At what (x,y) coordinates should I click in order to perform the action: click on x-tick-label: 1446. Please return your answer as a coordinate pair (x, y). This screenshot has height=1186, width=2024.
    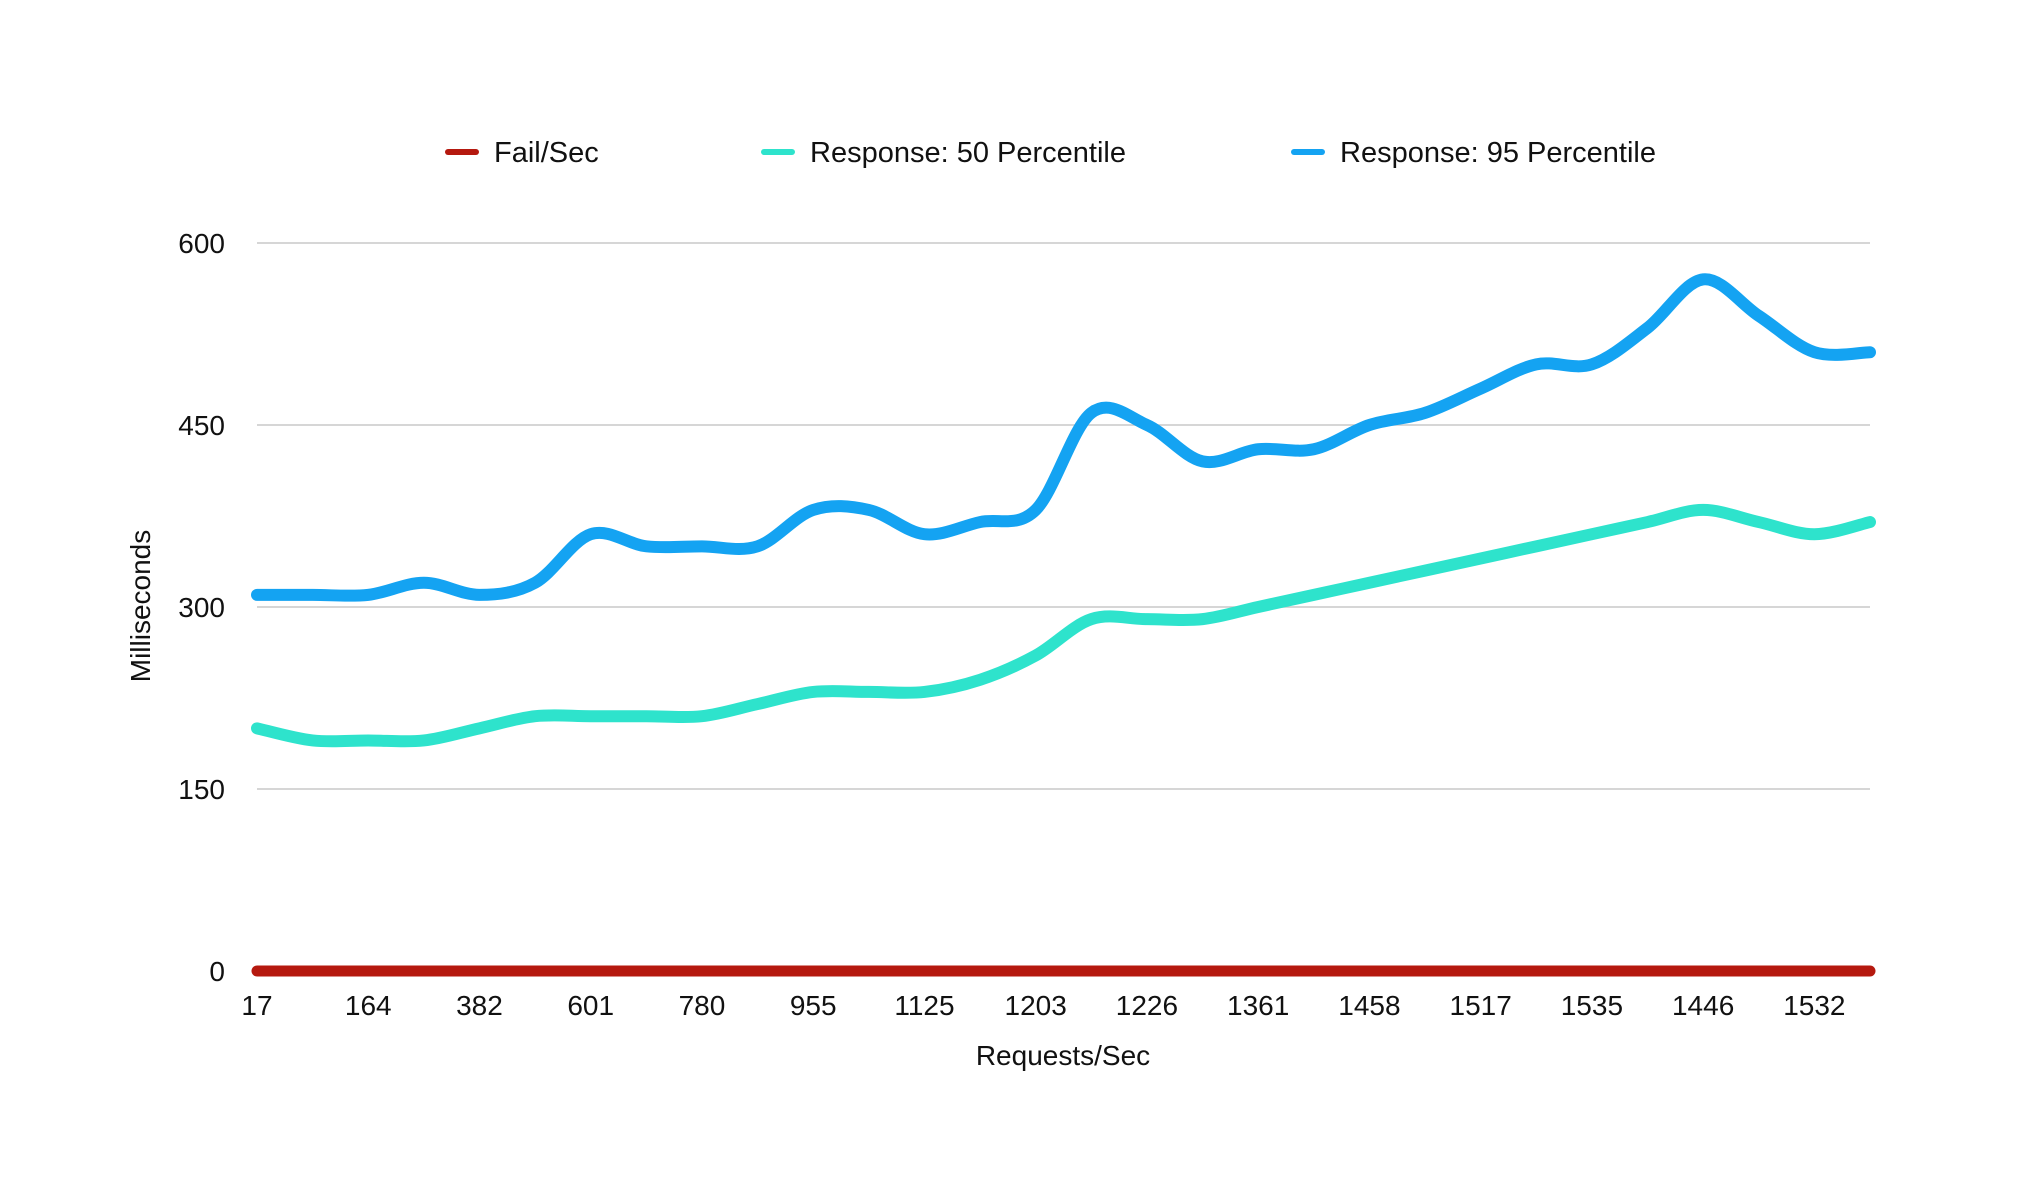
    Looking at the image, I should click on (1703, 1005).